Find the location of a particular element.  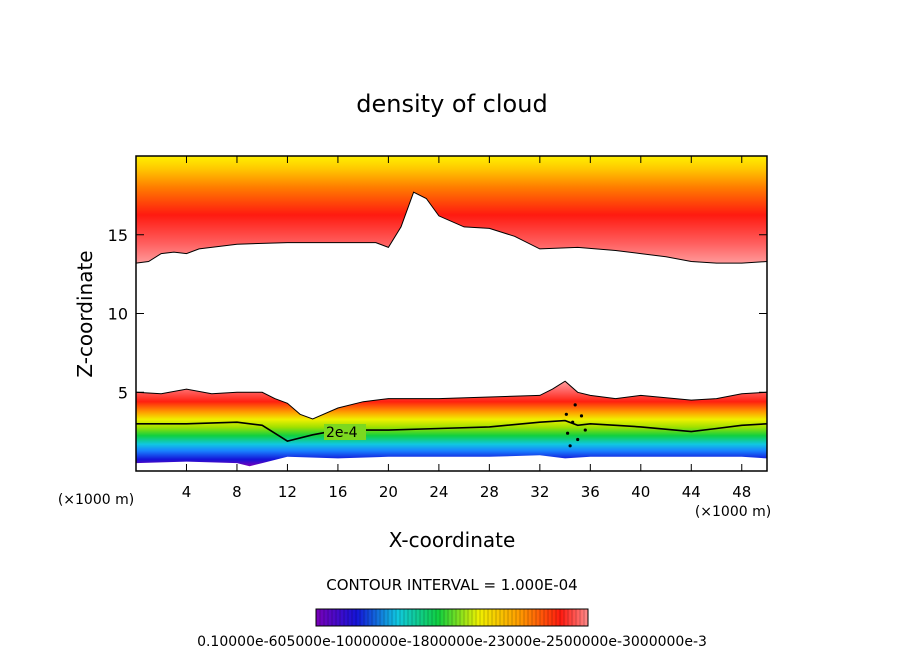

colorbar-ticks is located at coordinates (452, 617).